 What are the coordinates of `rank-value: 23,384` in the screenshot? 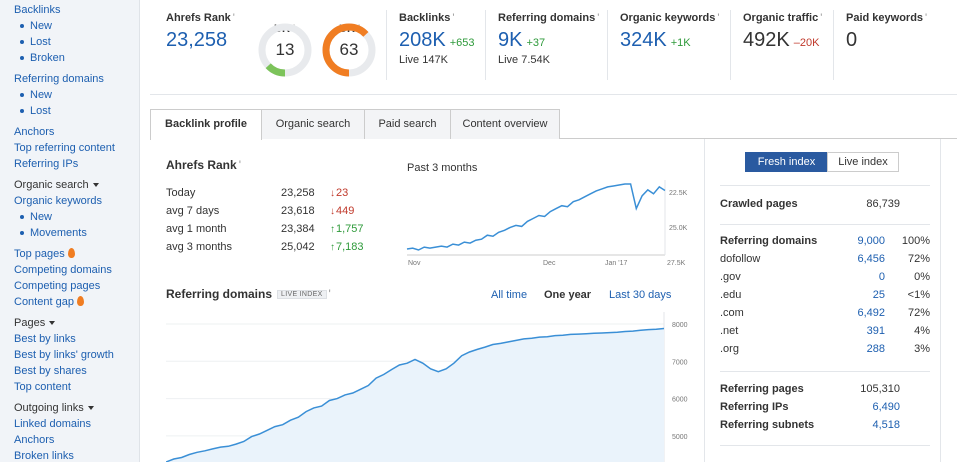 It's located at (298, 229).